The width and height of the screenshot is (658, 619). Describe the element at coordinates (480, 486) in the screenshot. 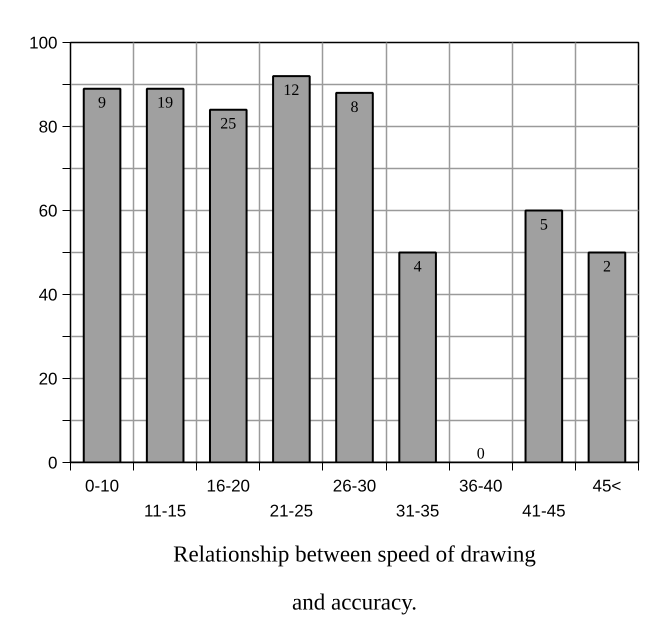

I see `x-tick-label: 36-40` at that location.